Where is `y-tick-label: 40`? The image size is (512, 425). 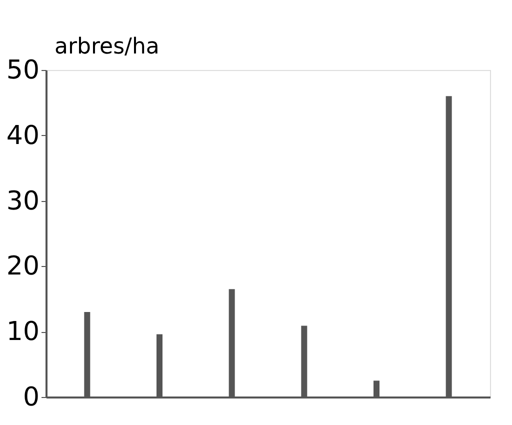 y-tick-label: 40 is located at coordinates (23, 135).